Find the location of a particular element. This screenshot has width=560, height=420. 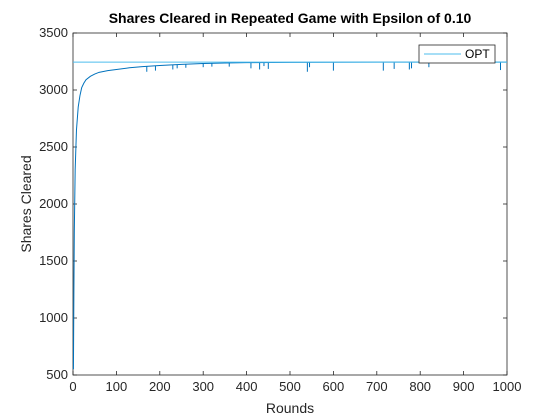

x-tick-label: 1000 is located at coordinates (507, 386).